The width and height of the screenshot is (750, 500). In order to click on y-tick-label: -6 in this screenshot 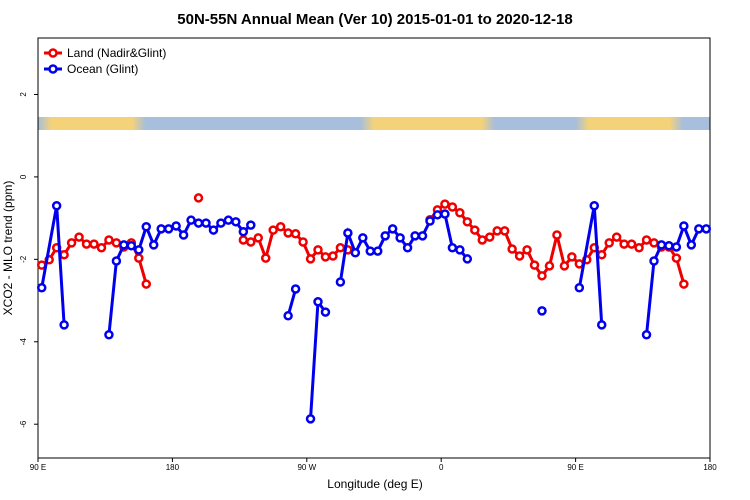, I will do `click(23, 424)`.